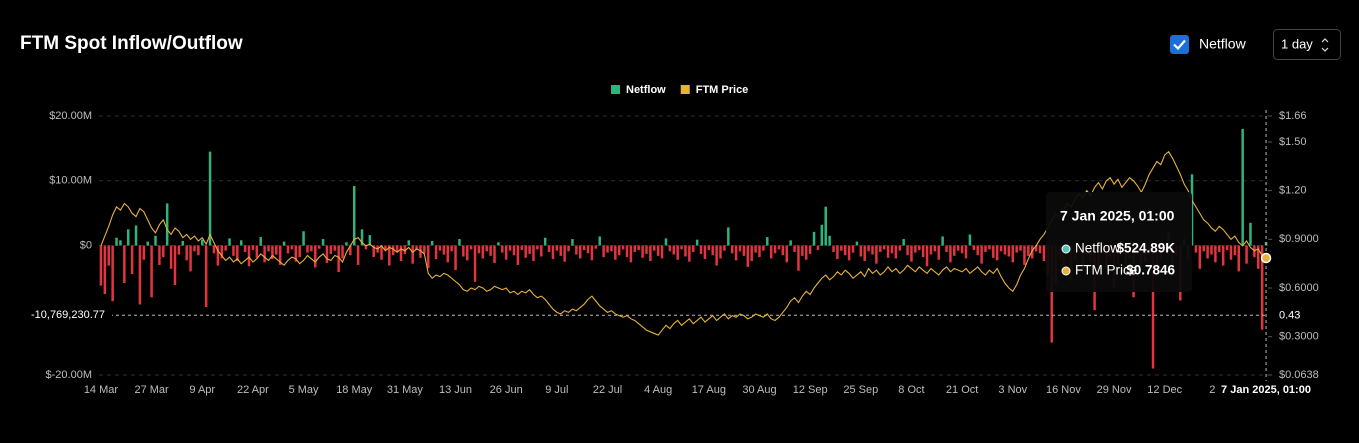 This screenshot has width=1359, height=443. Describe the element at coordinates (1179, 44) in the screenshot. I see `checkbox` at that location.